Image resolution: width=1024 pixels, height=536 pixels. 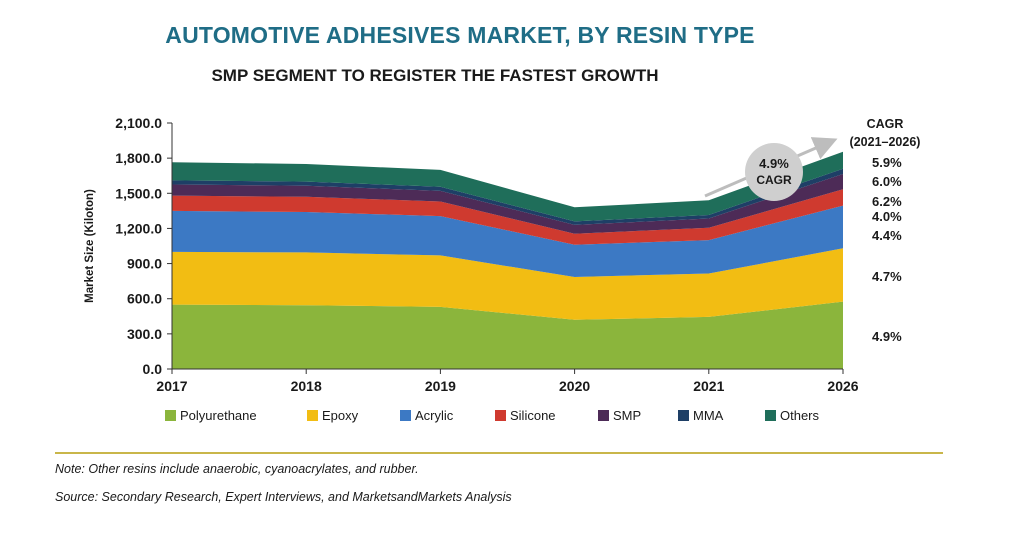 I want to click on area-smp, so click(x=507, y=204).